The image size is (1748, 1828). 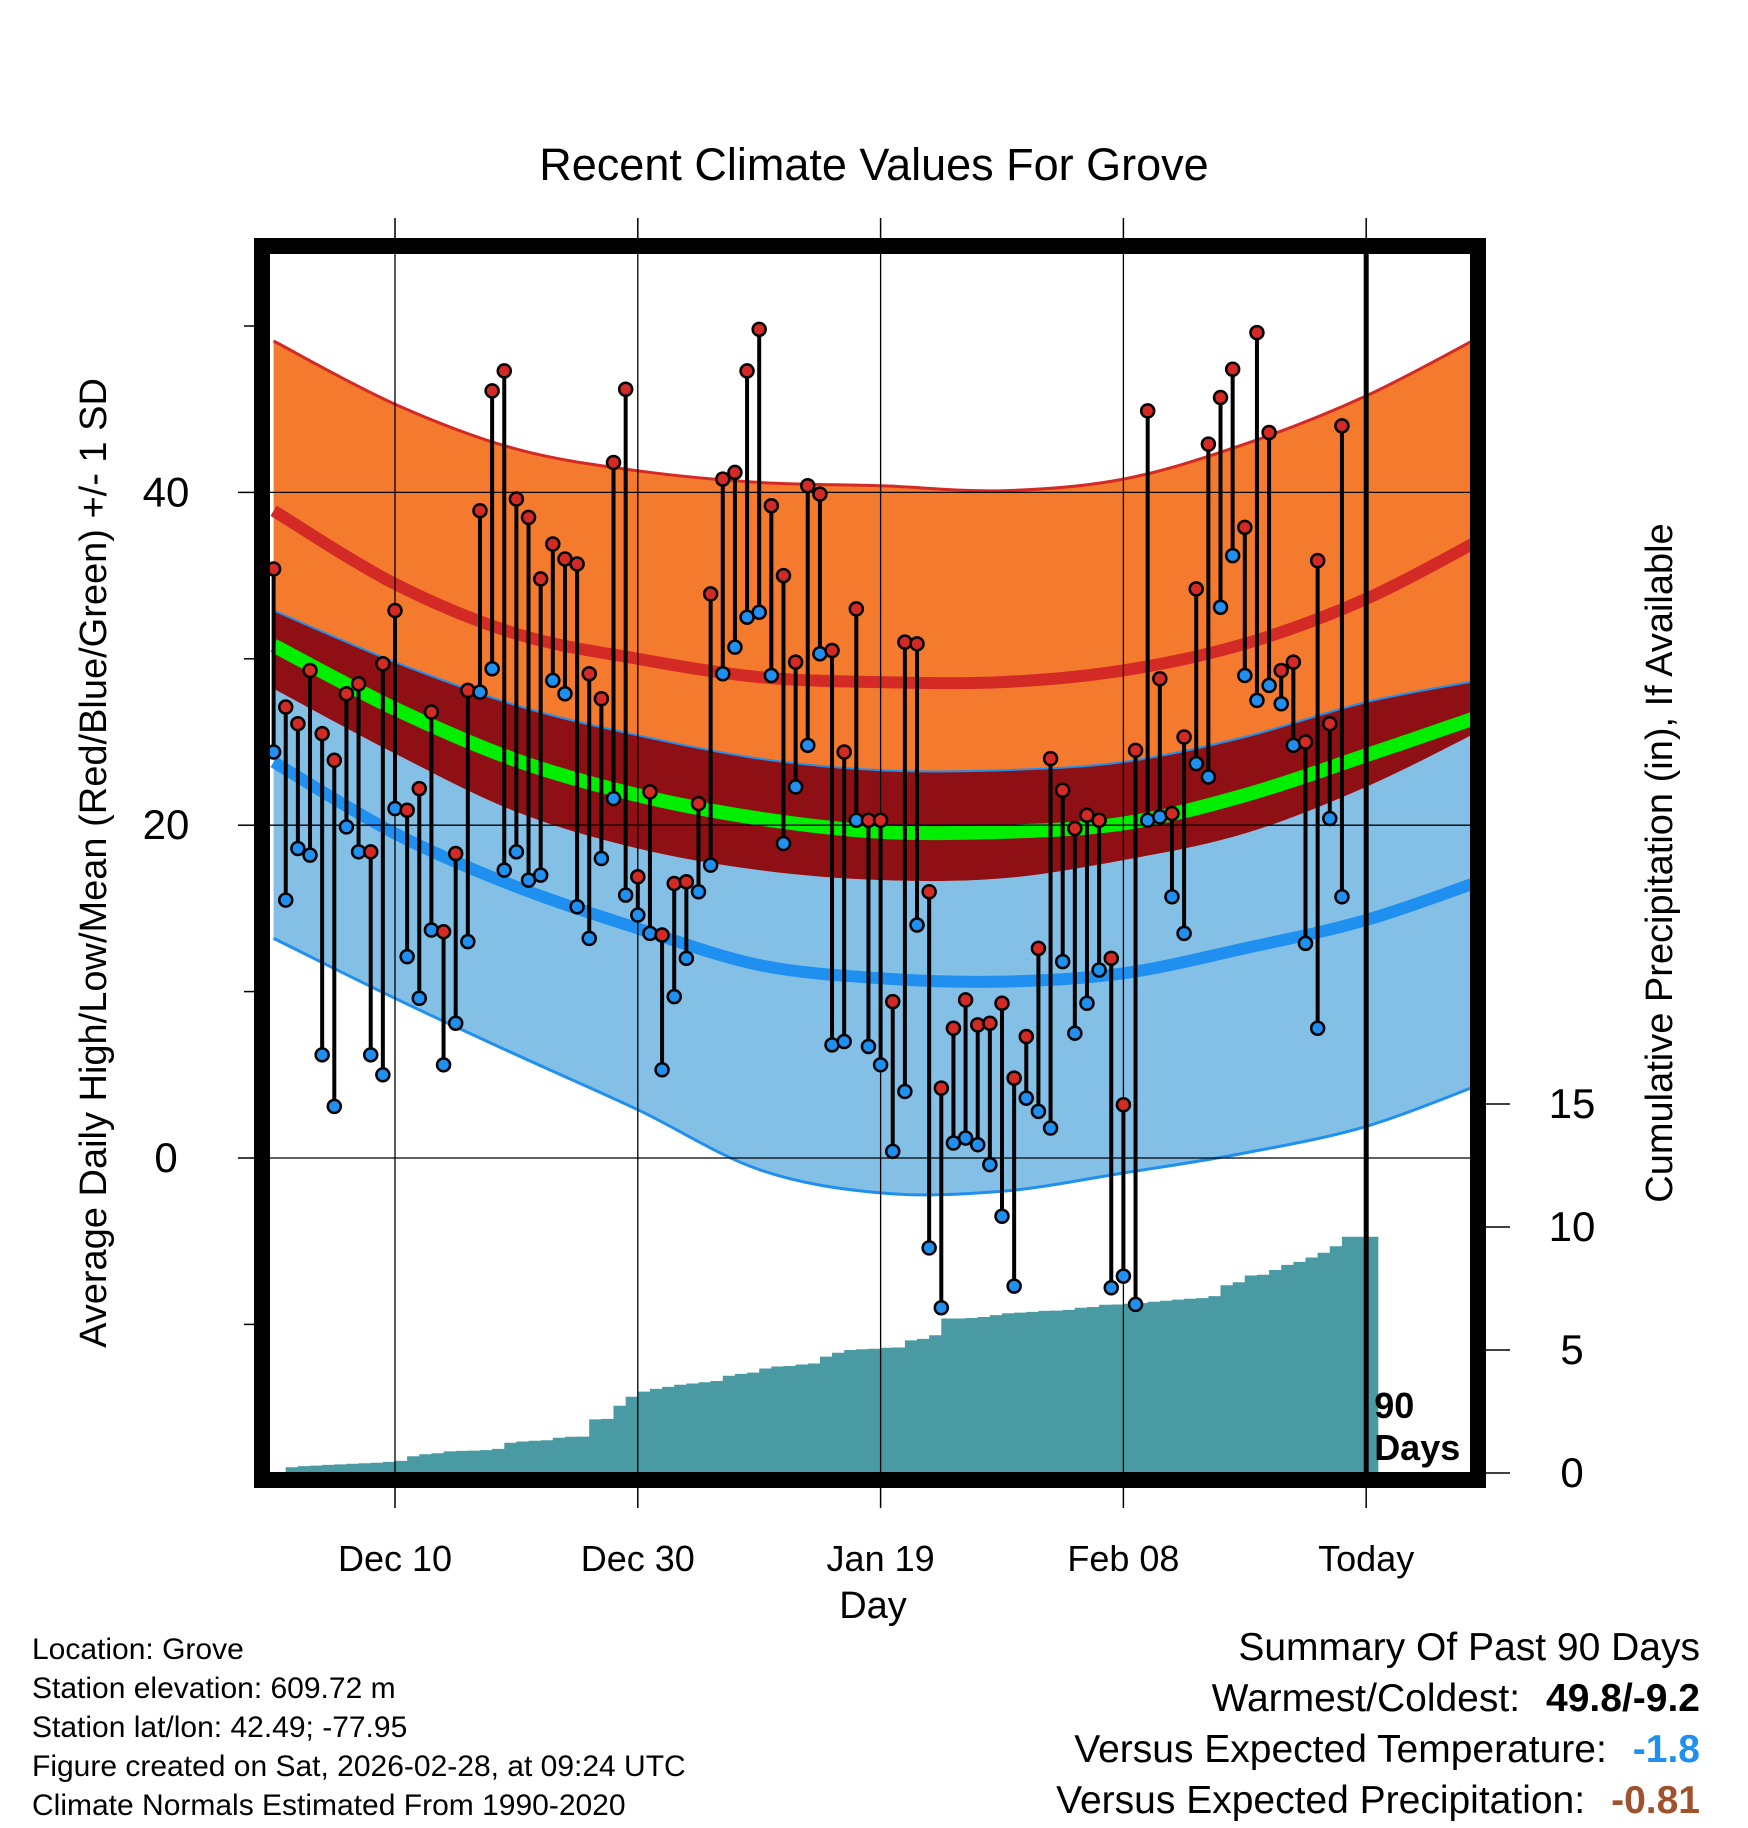 What do you see at coordinates (1417, 1426) in the screenshot?
I see `today-days-label: 90 Days` at bounding box center [1417, 1426].